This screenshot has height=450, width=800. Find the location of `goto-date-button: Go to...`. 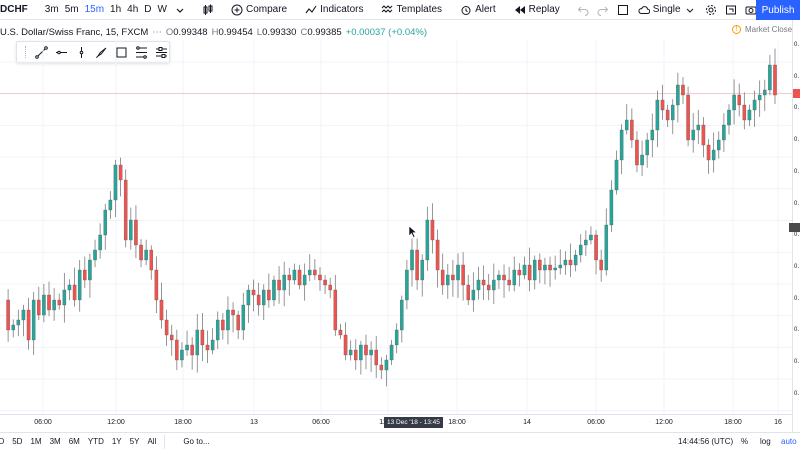

goto-date-button: Go to... is located at coordinates (196, 441).